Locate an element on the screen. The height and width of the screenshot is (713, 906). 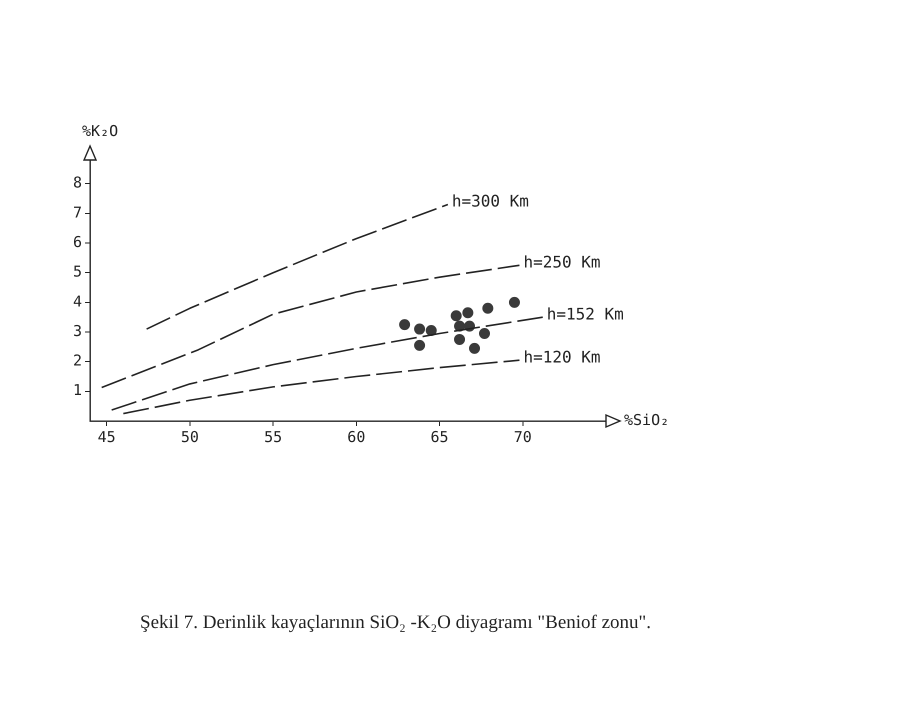
x-tick-label: 50 is located at coordinates (189, 437).